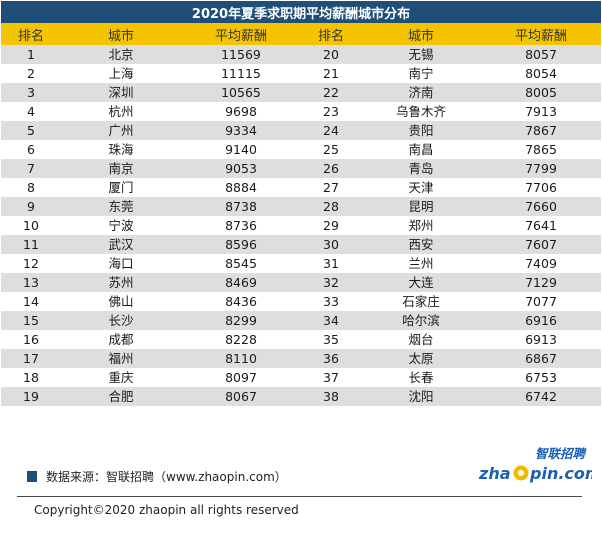 The width and height of the screenshot is (602, 538). I want to click on cell-salary-left: 8067, so click(241, 396).